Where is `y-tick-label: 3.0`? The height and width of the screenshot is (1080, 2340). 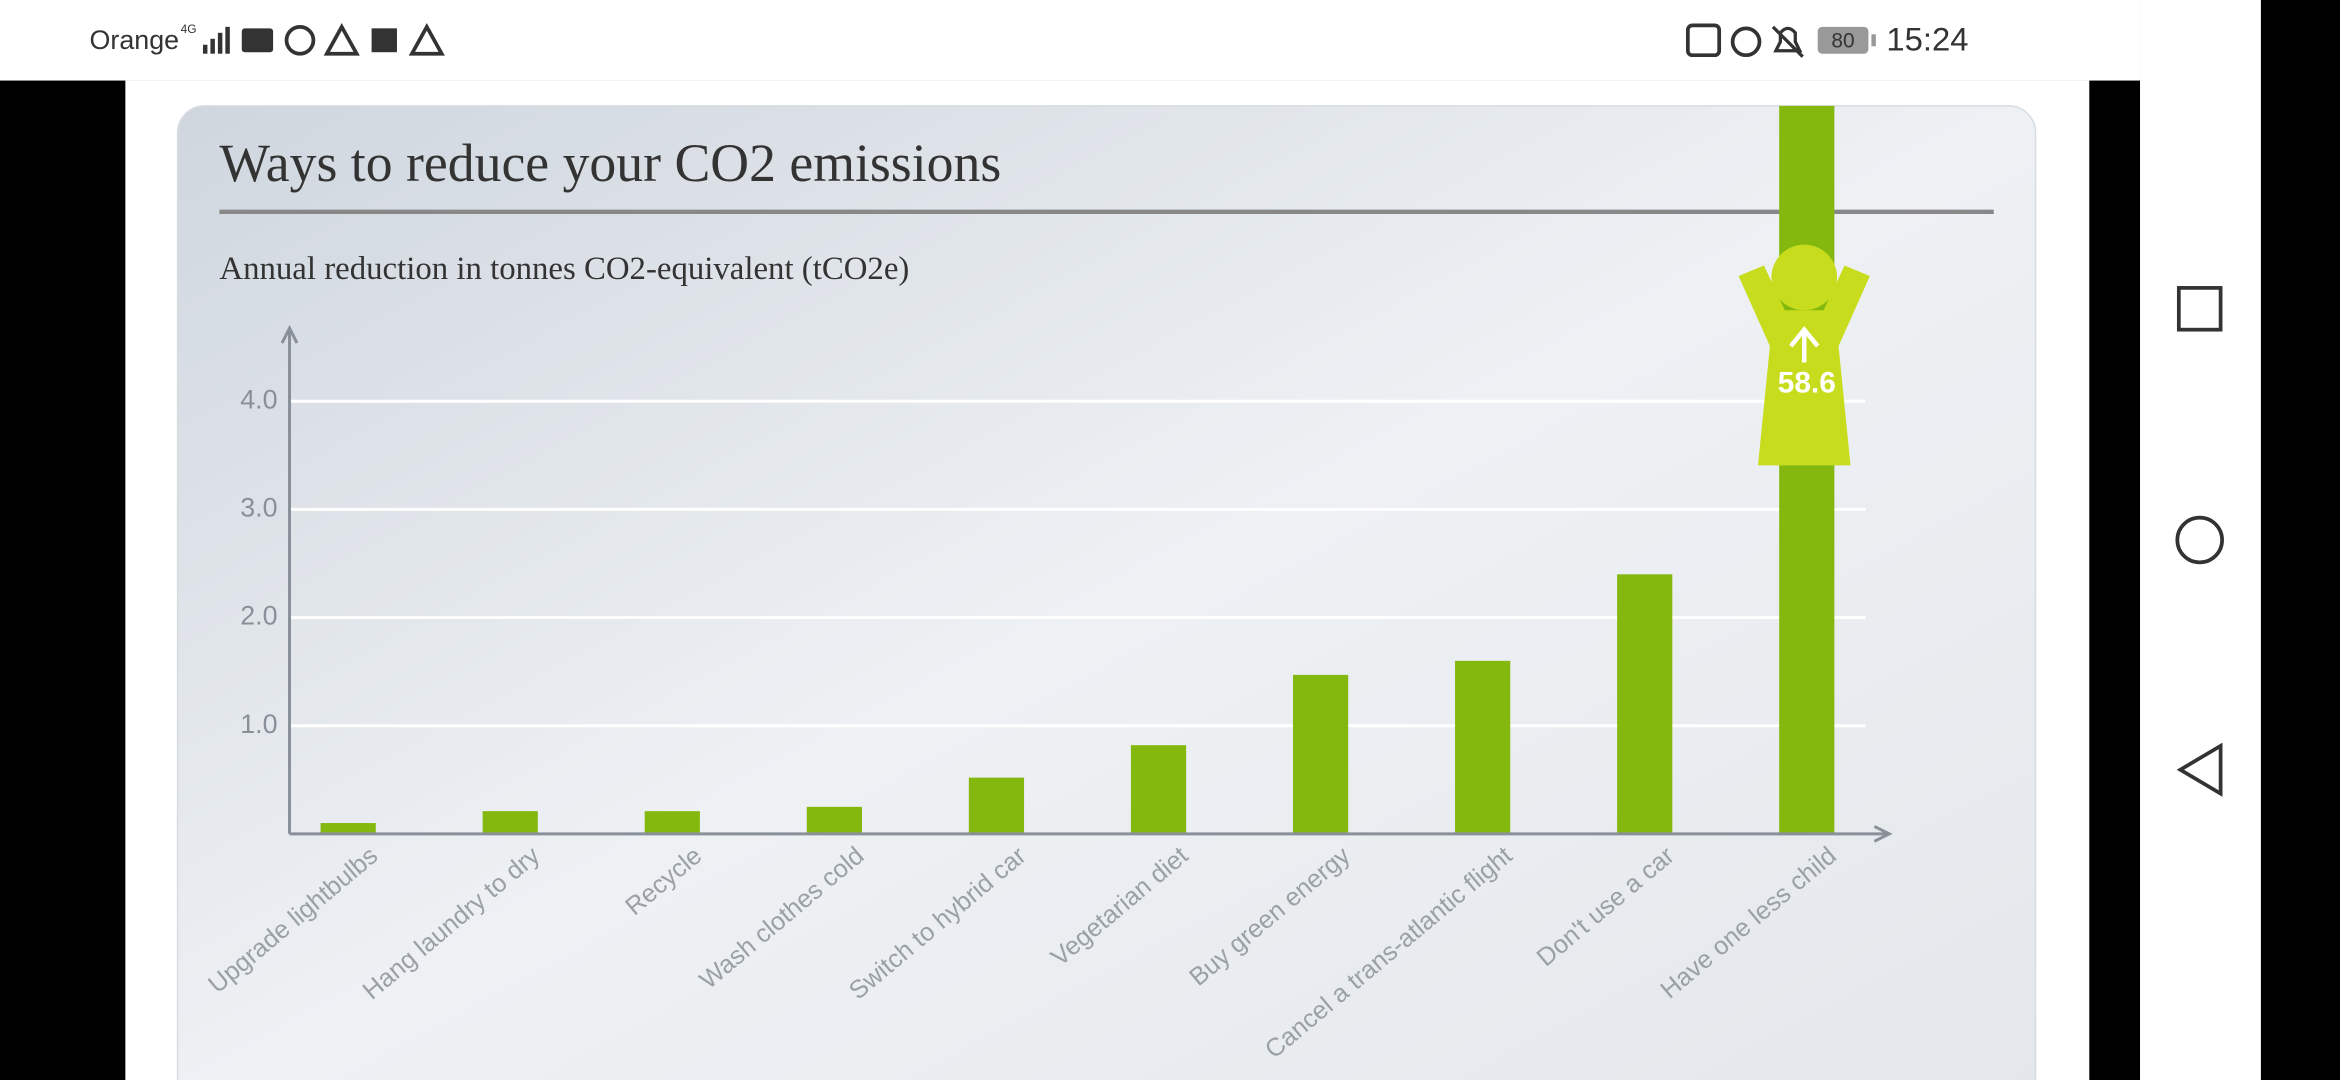 y-tick-label: 3.0 is located at coordinates (258, 508).